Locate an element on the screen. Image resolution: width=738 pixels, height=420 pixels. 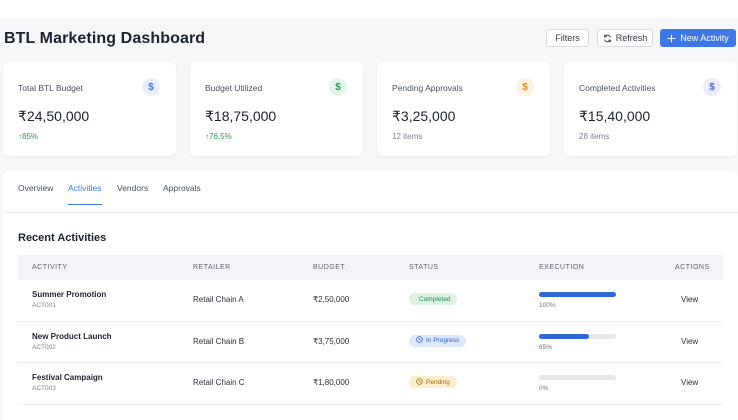
retailer-cell: Retail Chain C is located at coordinates (219, 382).